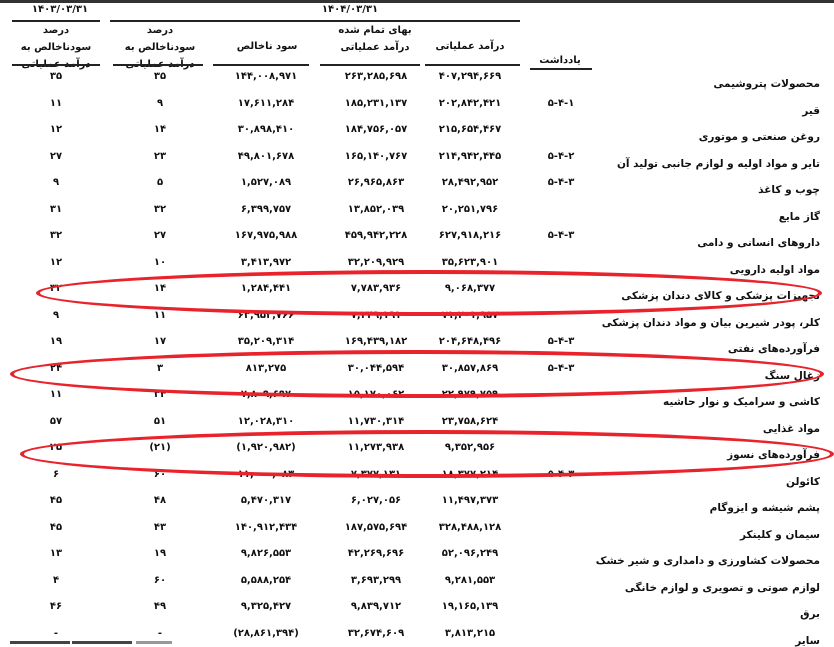 The image size is (834, 647). What do you see at coordinates (56, 580) in the screenshot?
I see `cell-pct_prev: ۴` at bounding box center [56, 580].